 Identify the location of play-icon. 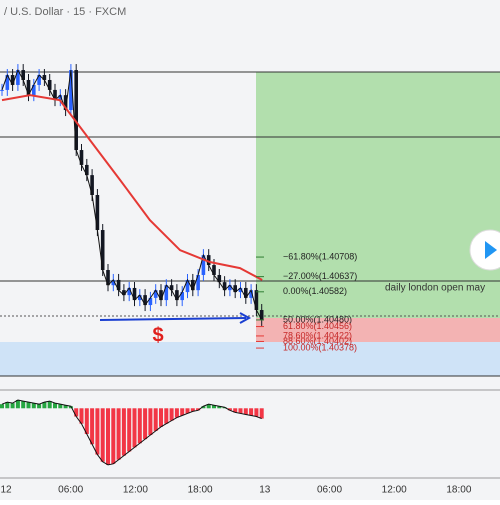
(491, 250).